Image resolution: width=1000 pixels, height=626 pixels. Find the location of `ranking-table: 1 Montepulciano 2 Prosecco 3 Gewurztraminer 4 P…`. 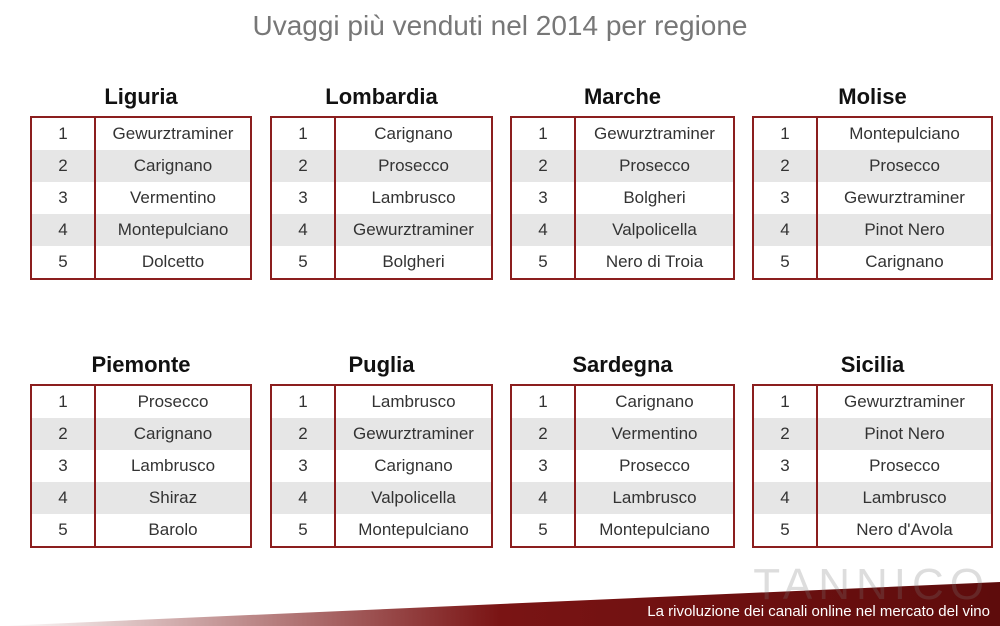

ranking-table: 1 Montepulciano 2 Prosecco 3 Gewurztraminer 4 P… is located at coordinates (872, 198).